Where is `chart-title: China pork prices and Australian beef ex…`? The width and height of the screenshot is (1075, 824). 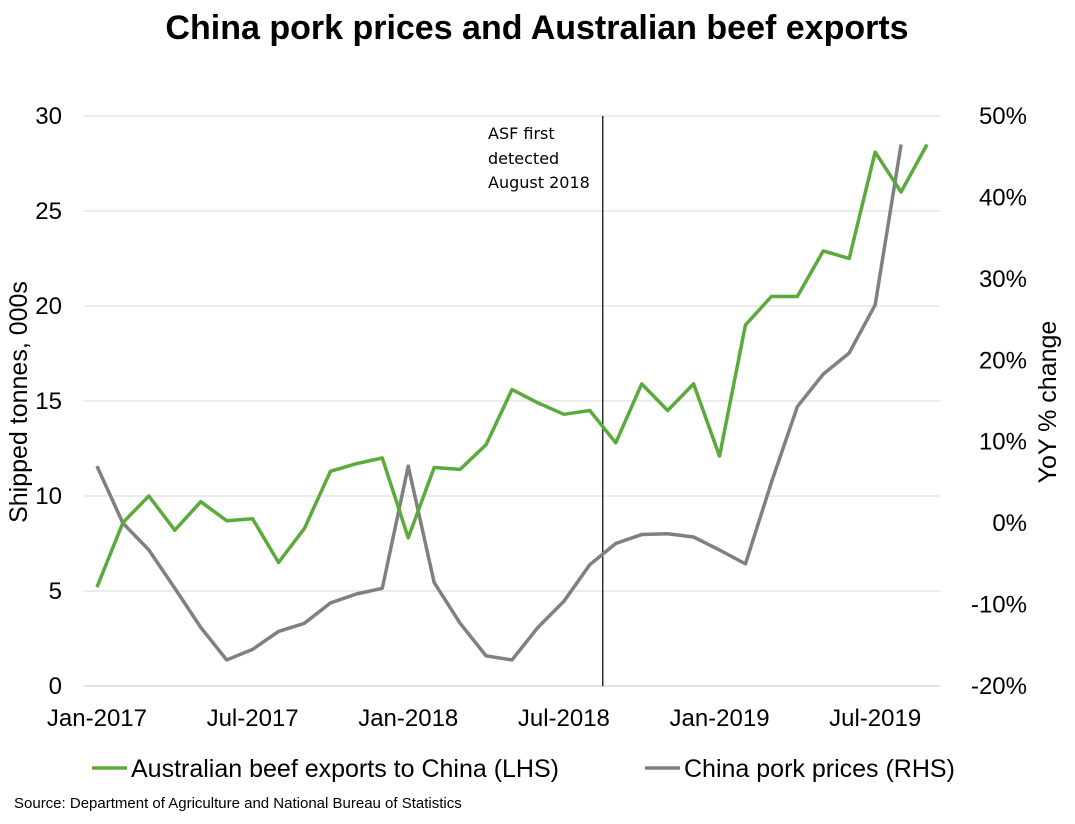 chart-title: China pork prices and Australian beef ex… is located at coordinates (536, 28).